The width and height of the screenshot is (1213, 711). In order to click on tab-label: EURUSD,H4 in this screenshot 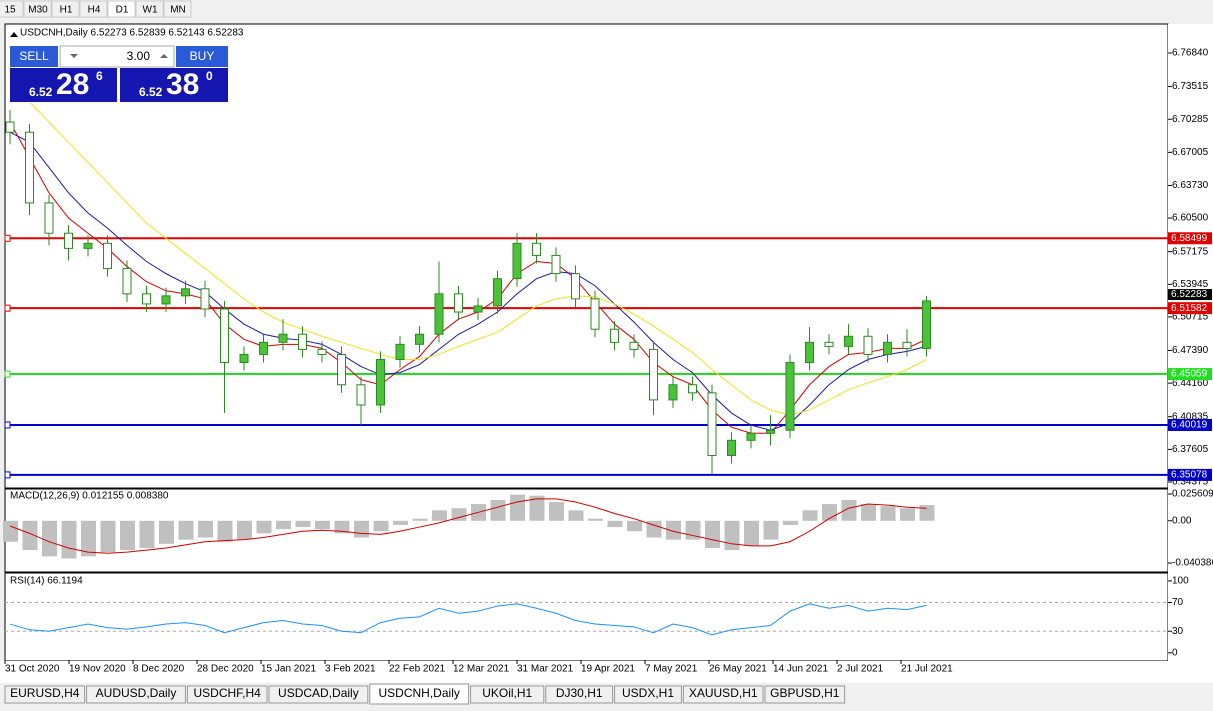, I will do `click(45, 693)`.